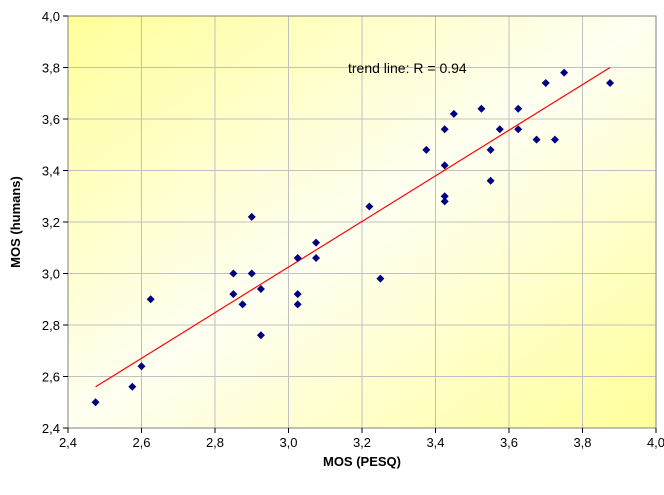 The height and width of the screenshot is (495, 664). What do you see at coordinates (582, 442) in the screenshot?
I see `x-tick-label: 3,8` at bounding box center [582, 442].